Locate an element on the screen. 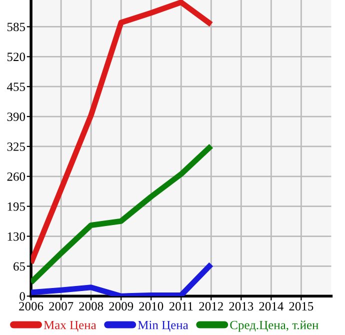 This screenshot has height=335, width=345. x-tick-label: 2013 is located at coordinates (241, 306).